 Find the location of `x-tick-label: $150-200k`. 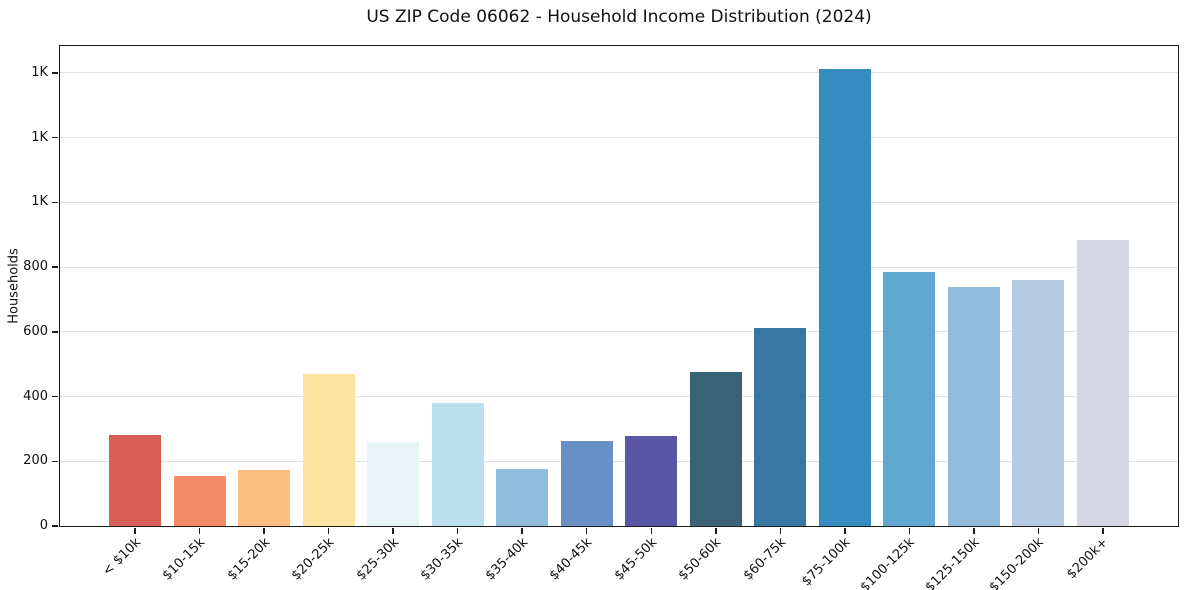

x-tick-label: $150-200k is located at coordinates (1017, 562).